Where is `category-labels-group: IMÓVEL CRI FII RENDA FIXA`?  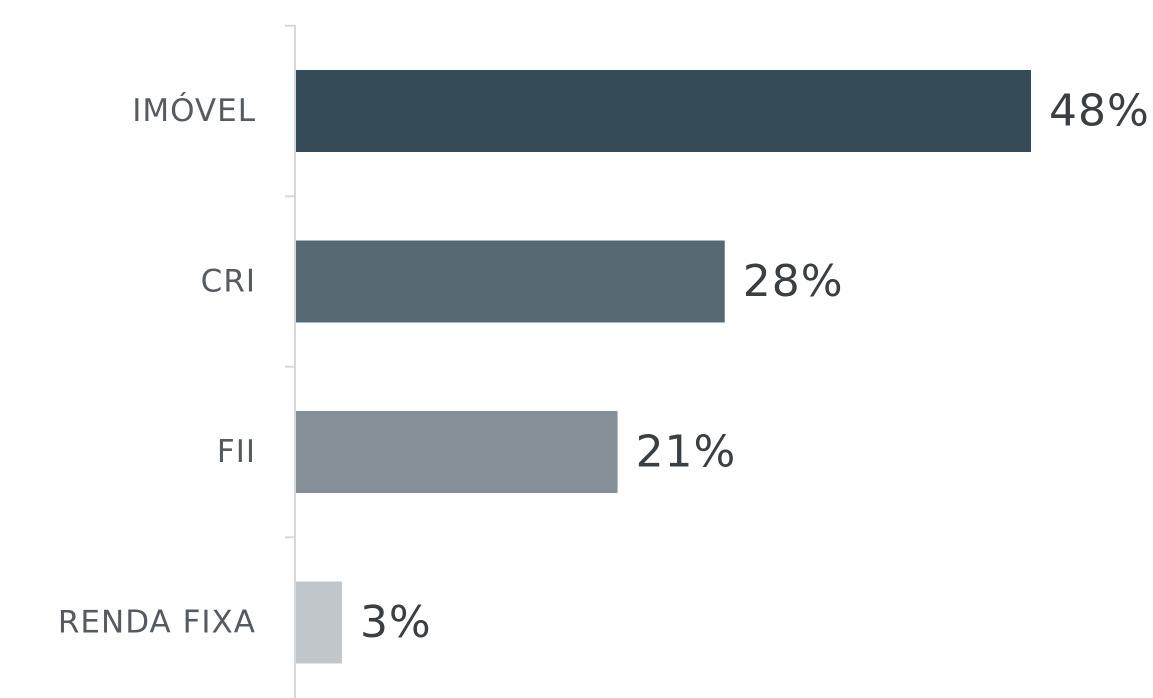 category-labels-group: IMÓVEL CRI FII RENDA FIXA is located at coordinates (157, 366).